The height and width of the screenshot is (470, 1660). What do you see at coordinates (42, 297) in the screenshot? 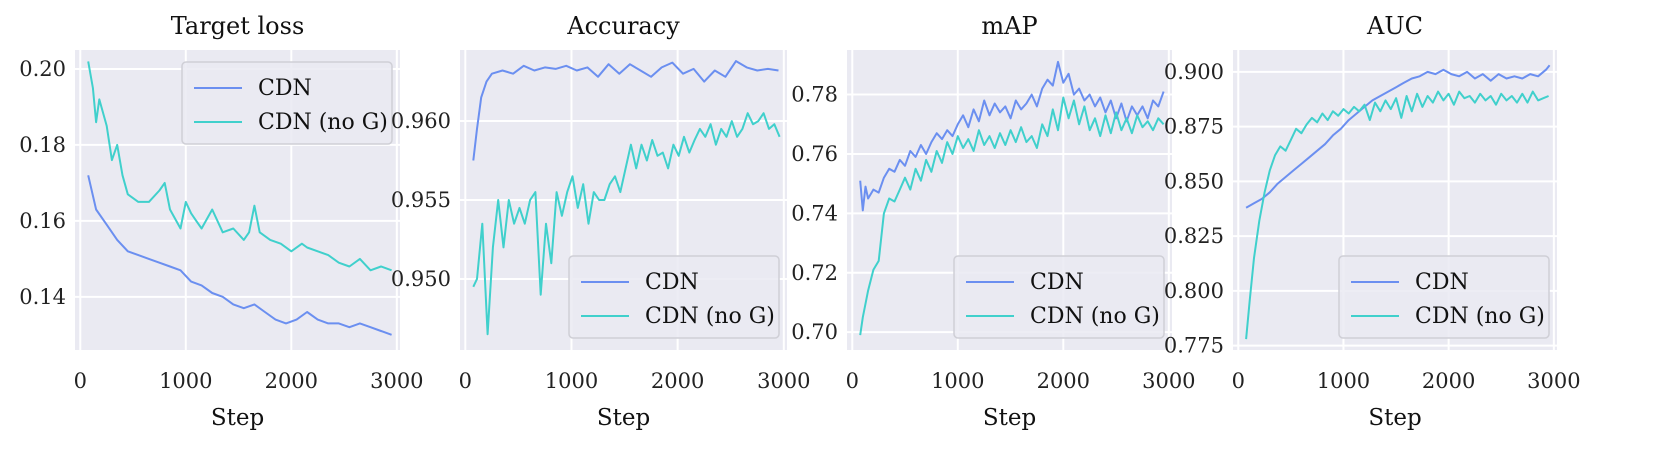
I see `y-tick-label: 0.14` at bounding box center [42, 297].